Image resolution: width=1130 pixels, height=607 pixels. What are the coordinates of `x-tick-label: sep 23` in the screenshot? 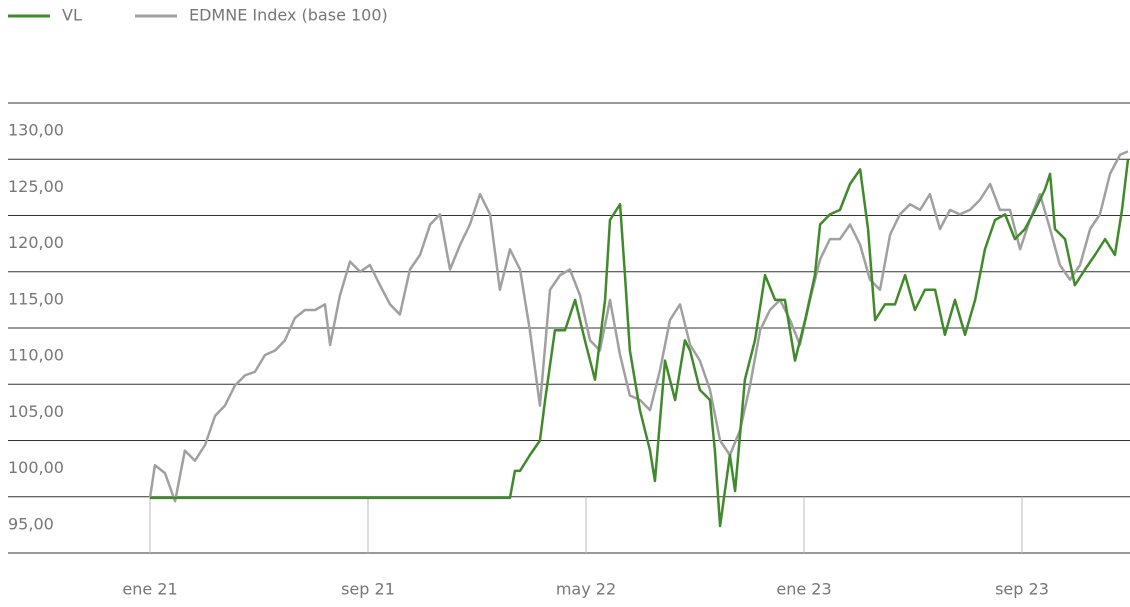 It's located at (1022, 589).